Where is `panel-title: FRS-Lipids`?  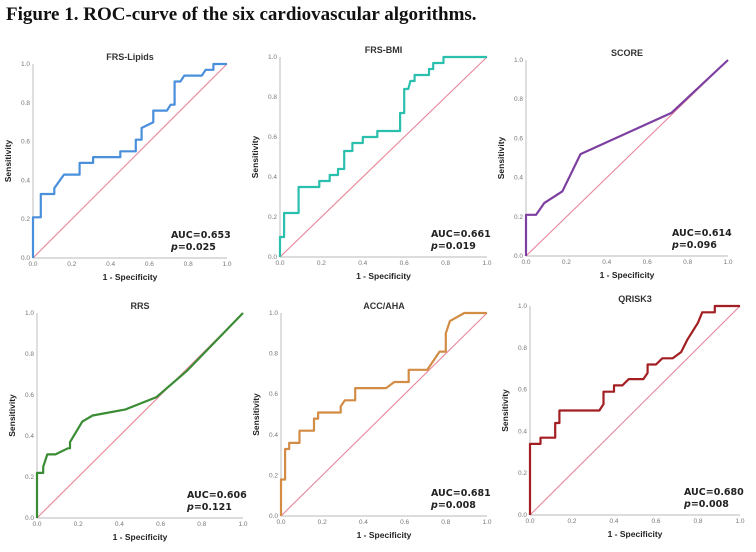
panel-title: FRS-Lipids is located at coordinates (130, 57).